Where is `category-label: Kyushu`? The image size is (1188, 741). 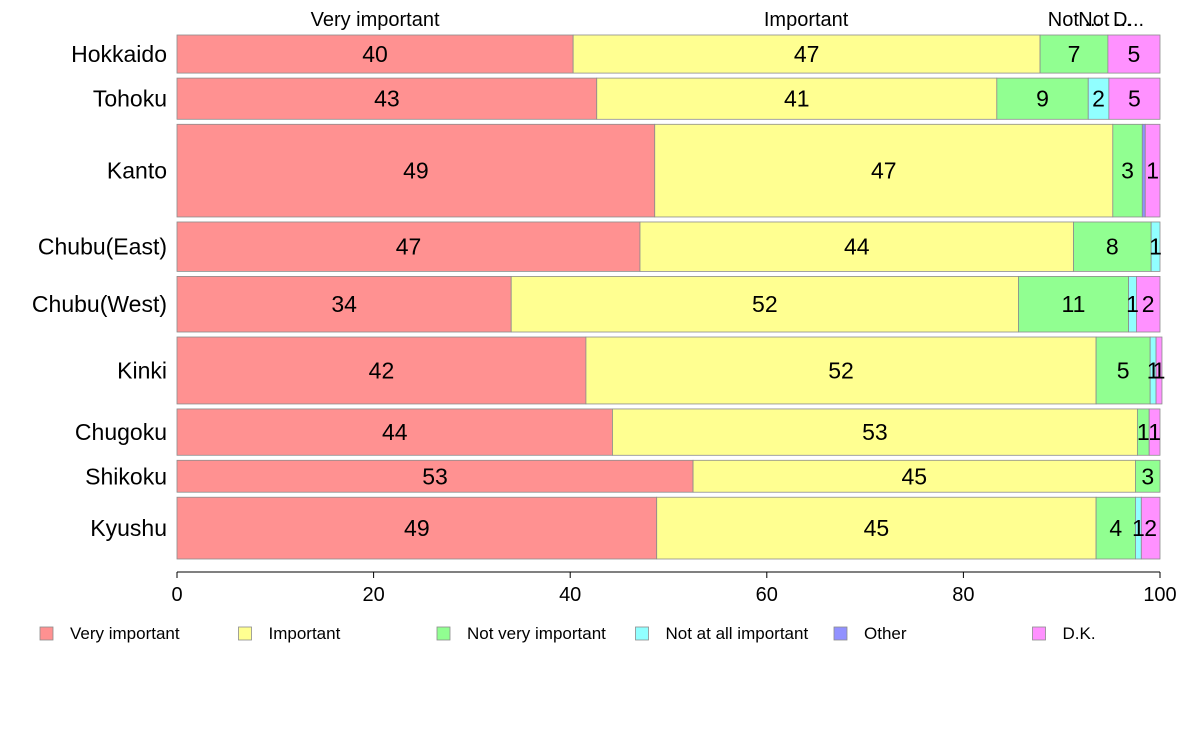
category-label: Kyushu is located at coordinates (128, 528).